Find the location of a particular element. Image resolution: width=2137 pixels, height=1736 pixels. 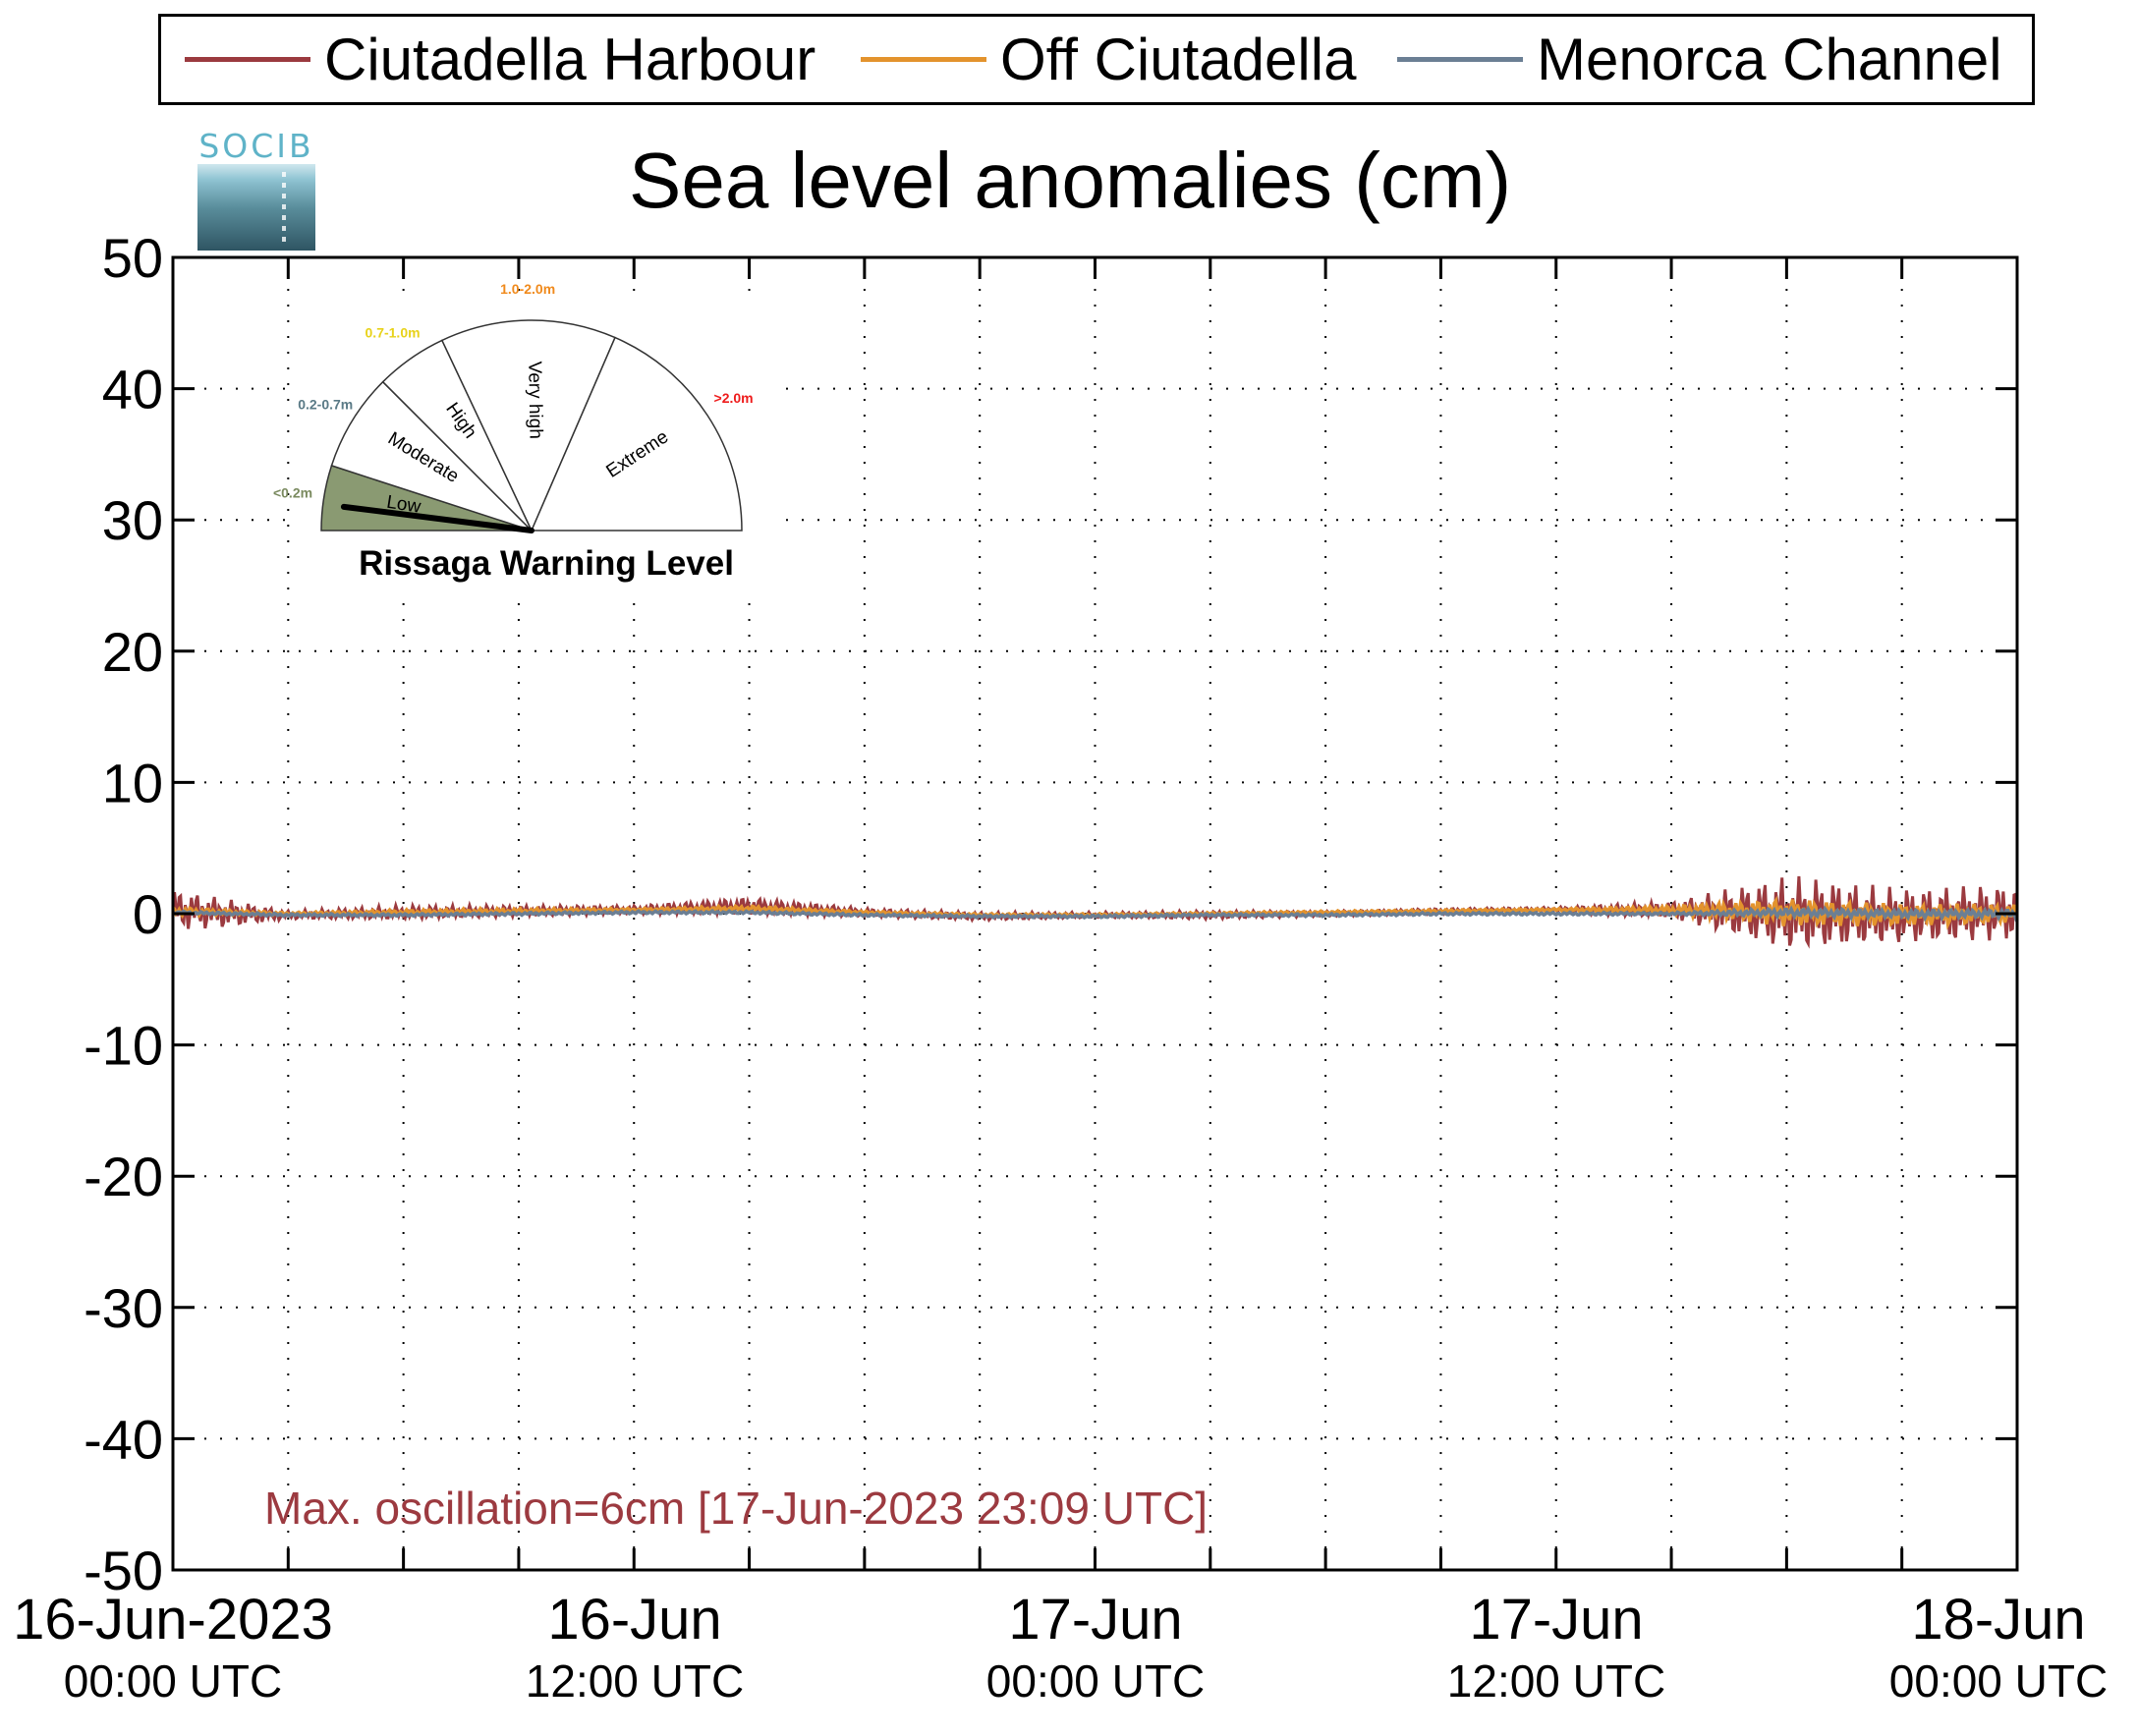

x-tick-label: 16-Jun is located at coordinates (634, 1620).